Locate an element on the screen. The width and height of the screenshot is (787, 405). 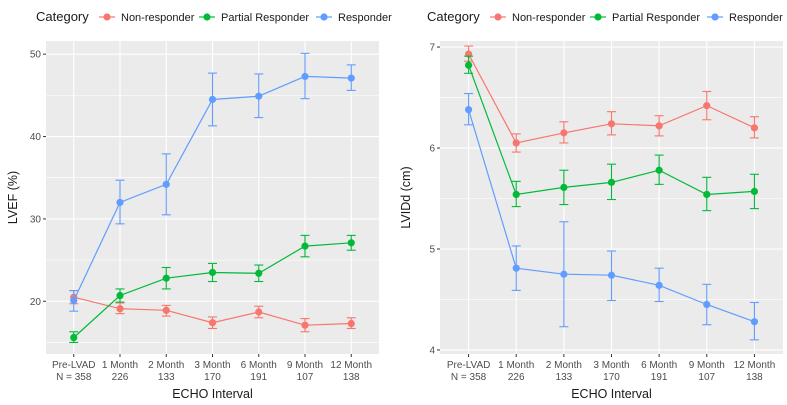
left-y-tick-label: 40 is located at coordinates (36, 137).